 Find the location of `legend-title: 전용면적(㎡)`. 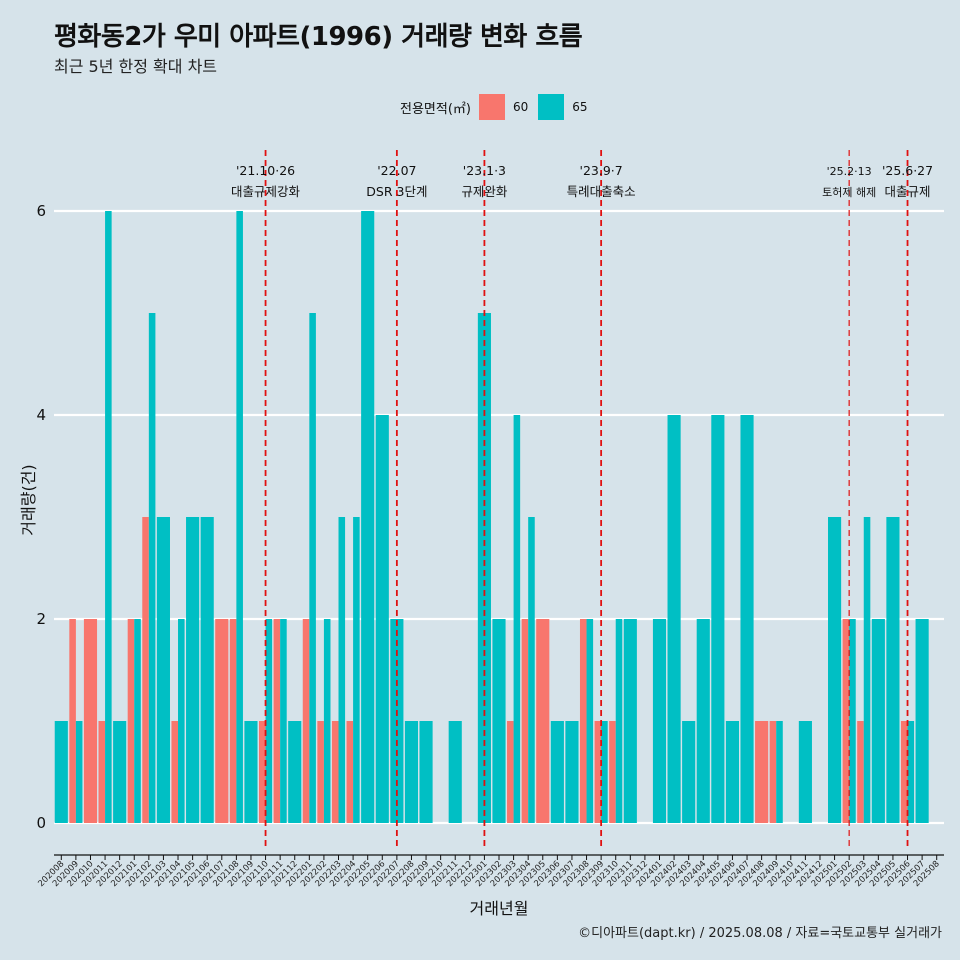

legend-title: 전용면적(㎡) is located at coordinates (435, 109).